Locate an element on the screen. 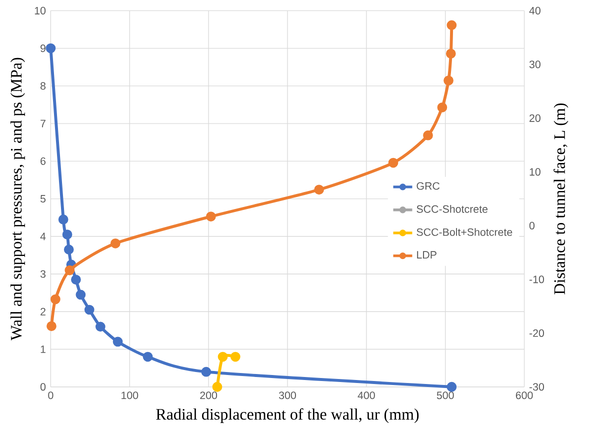 The height and width of the screenshot is (432, 603). x-tick-label: 300 is located at coordinates (287, 395).